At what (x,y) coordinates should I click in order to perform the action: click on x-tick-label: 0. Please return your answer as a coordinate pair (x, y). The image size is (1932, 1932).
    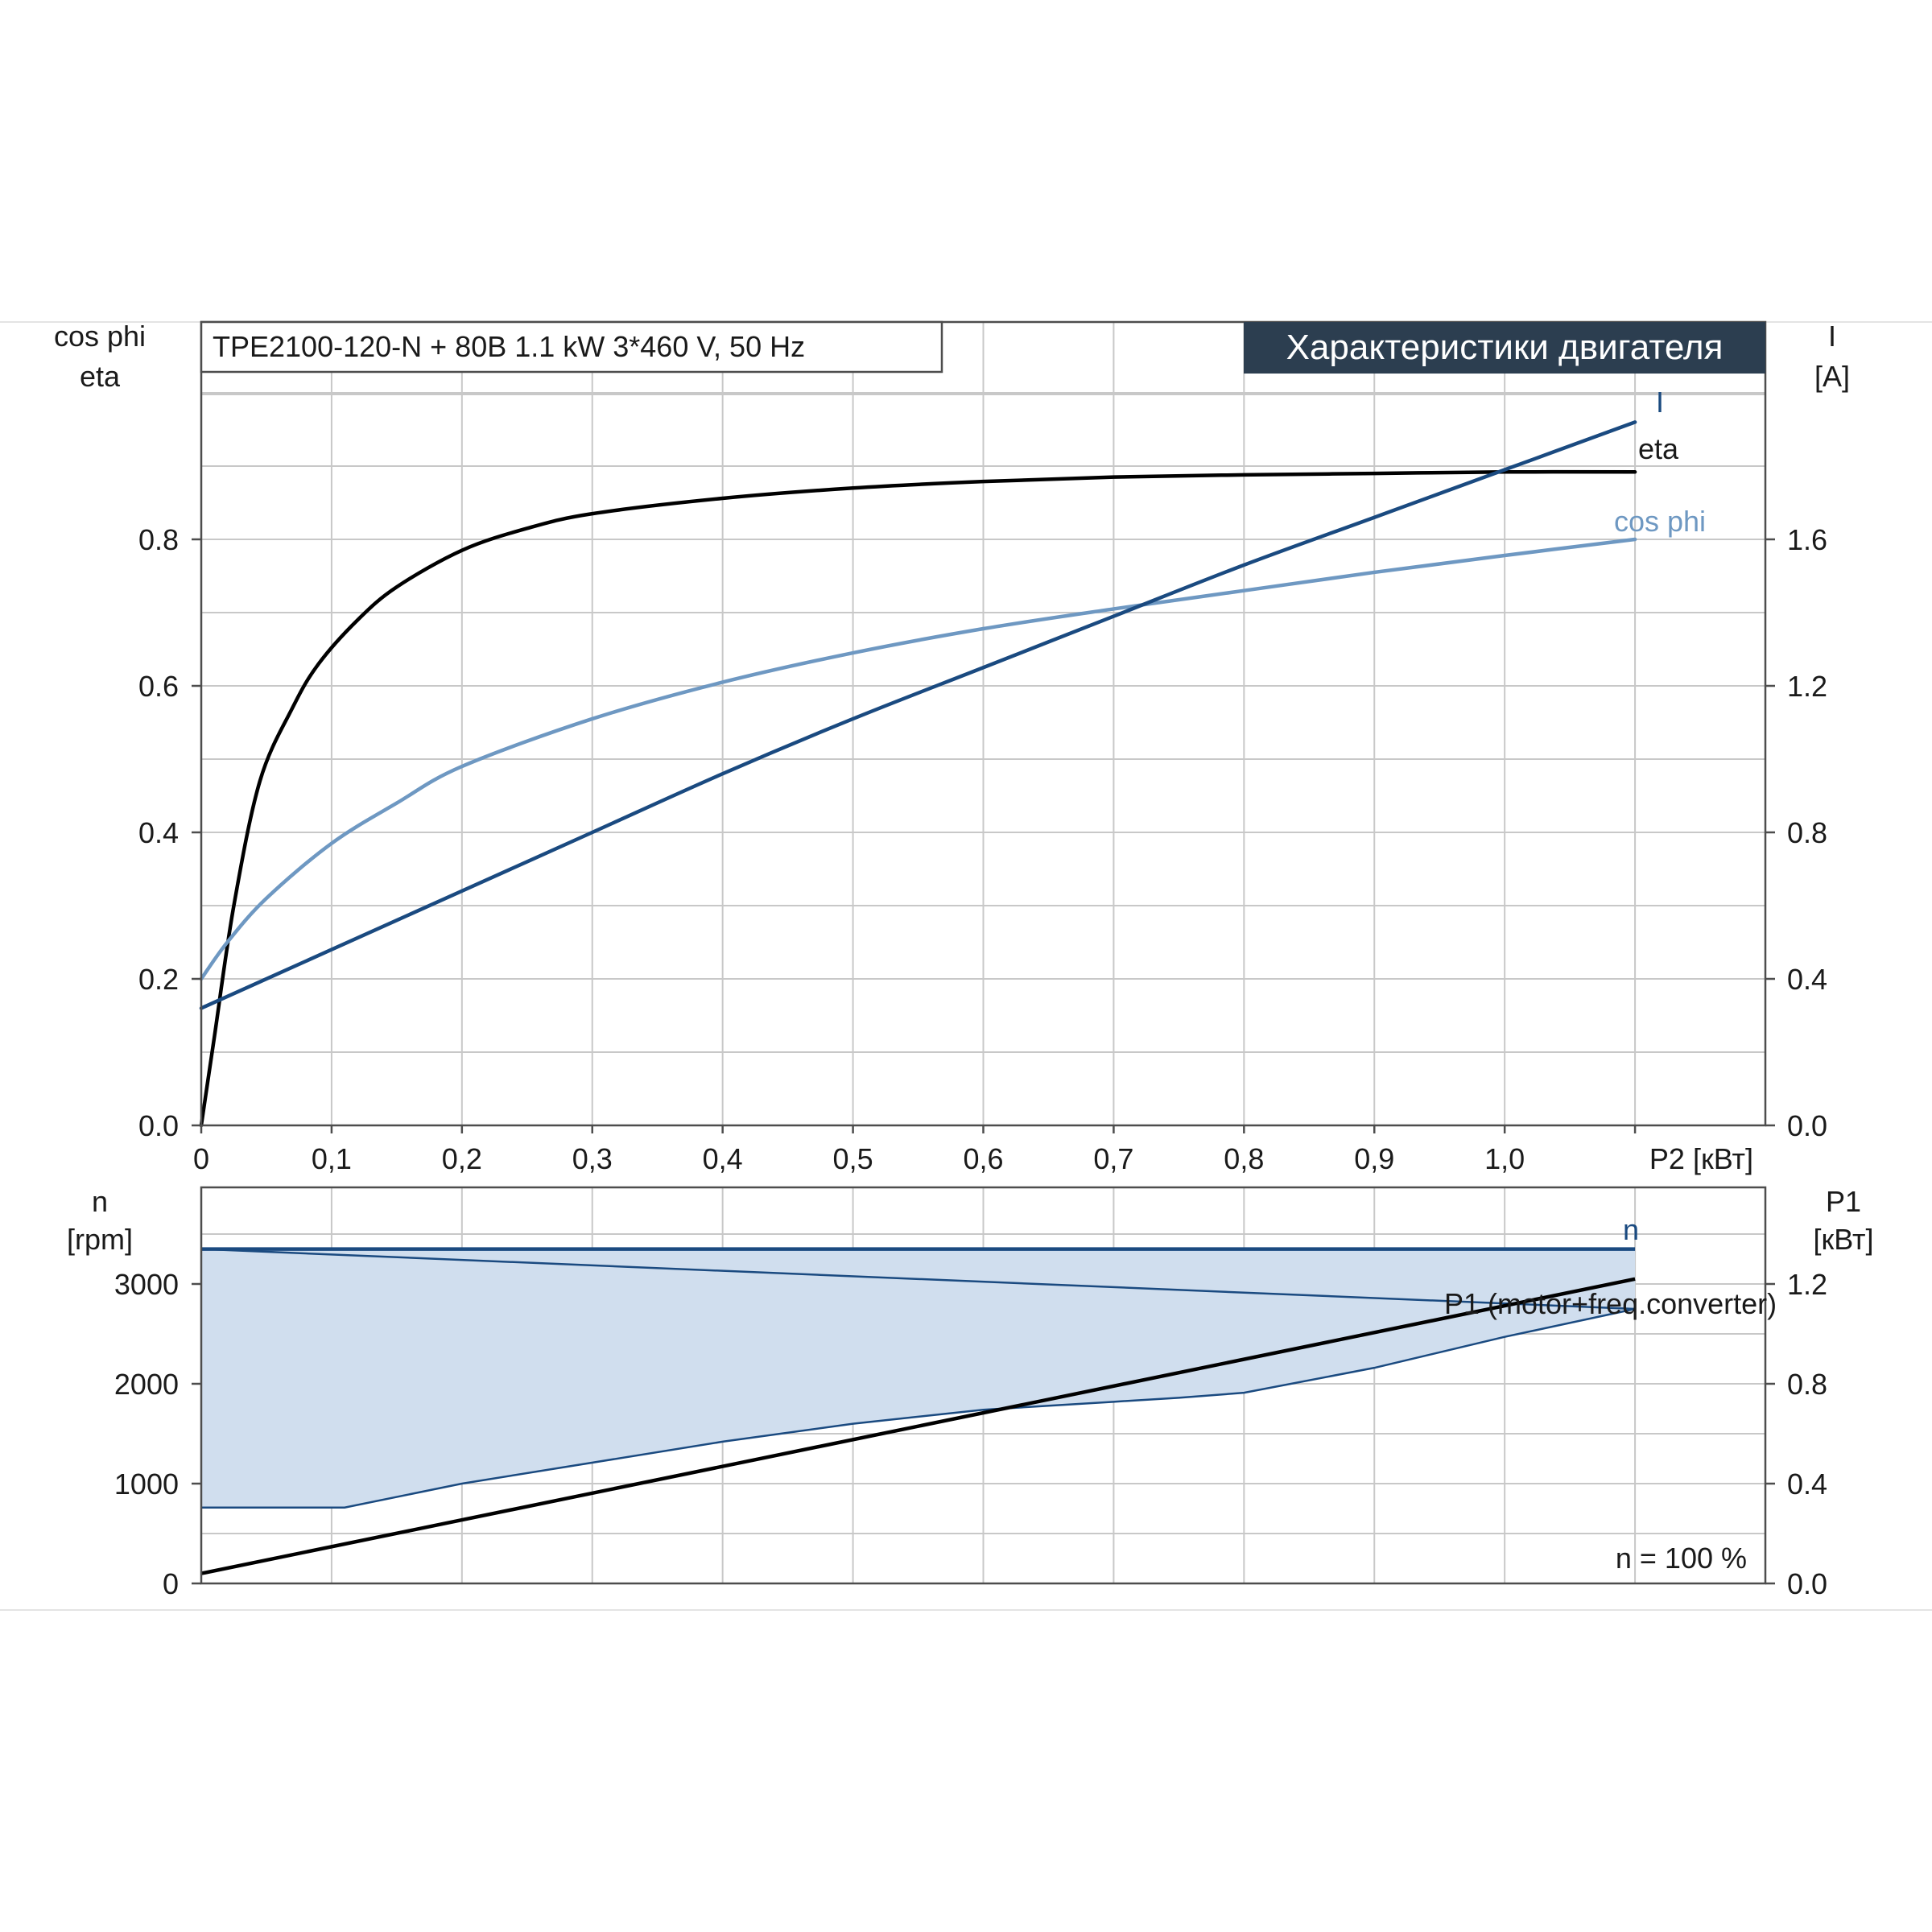
    Looking at the image, I should click on (201, 1158).